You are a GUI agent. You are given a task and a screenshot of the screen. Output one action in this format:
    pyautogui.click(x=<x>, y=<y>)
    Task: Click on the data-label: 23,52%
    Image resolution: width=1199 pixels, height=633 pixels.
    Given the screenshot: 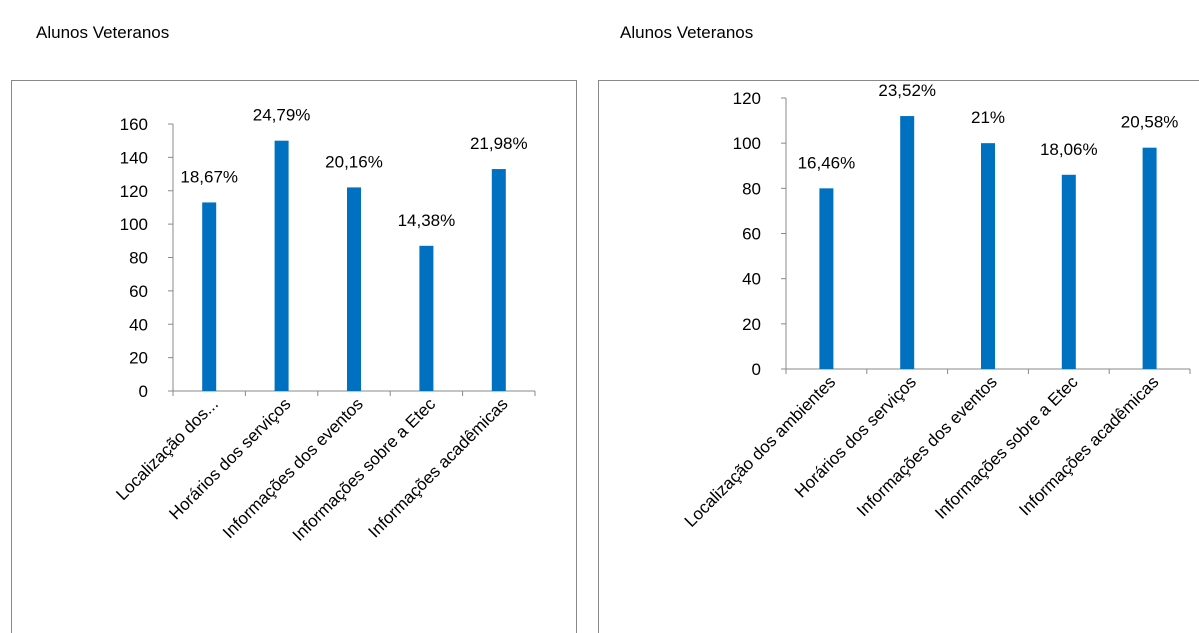 What is the action you would take?
    pyautogui.click(x=907, y=90)
    